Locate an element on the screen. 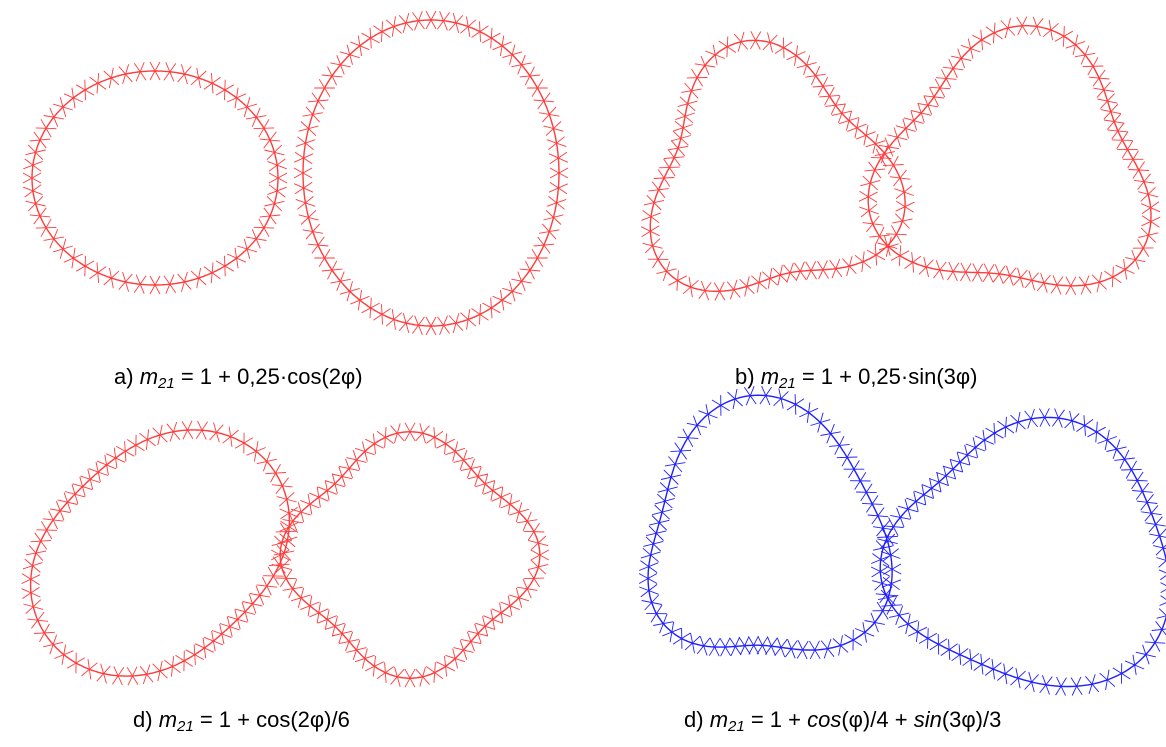 The width and height of the screenshot is (1166, 747). caption-c-var: m is located at coordinates (168, 719).